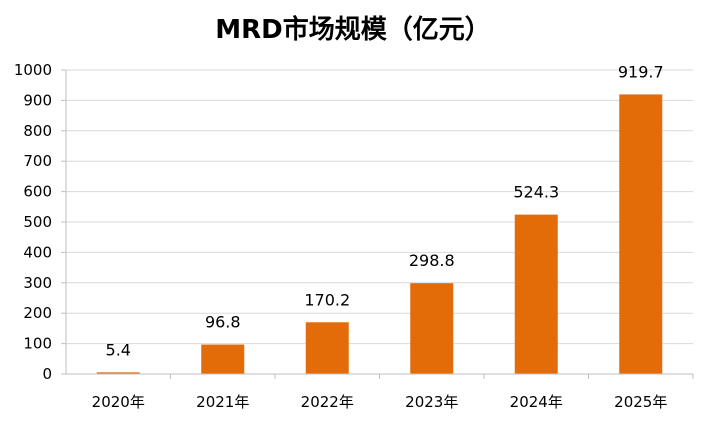 The height and width of the screenshot is (429, 706). I want to click on y-tick-label: 100, so click(37, 344).